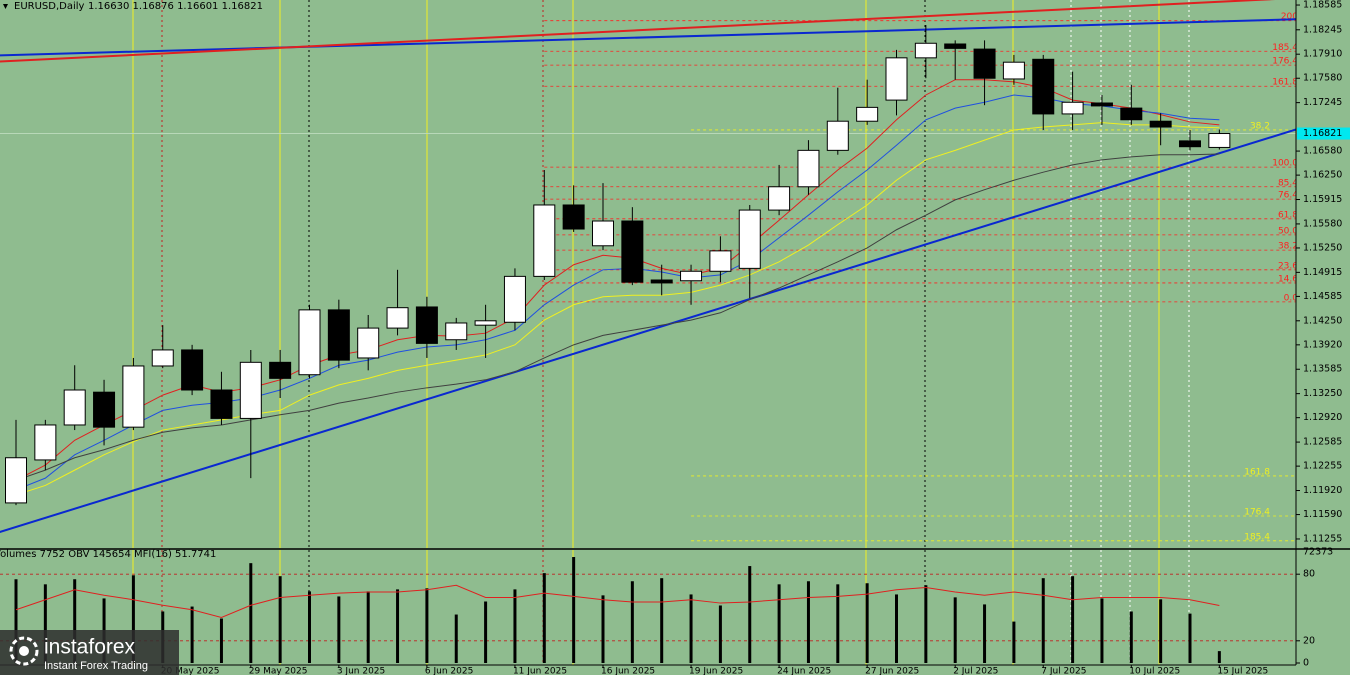 The width and height of the screenshot is (1350, 675). Describe the element at coordinates (108, 554) in the screenshot. I see `indicator-label: Volumes 7752 OBV 145654 MFI(16) 51.7741` at that location.